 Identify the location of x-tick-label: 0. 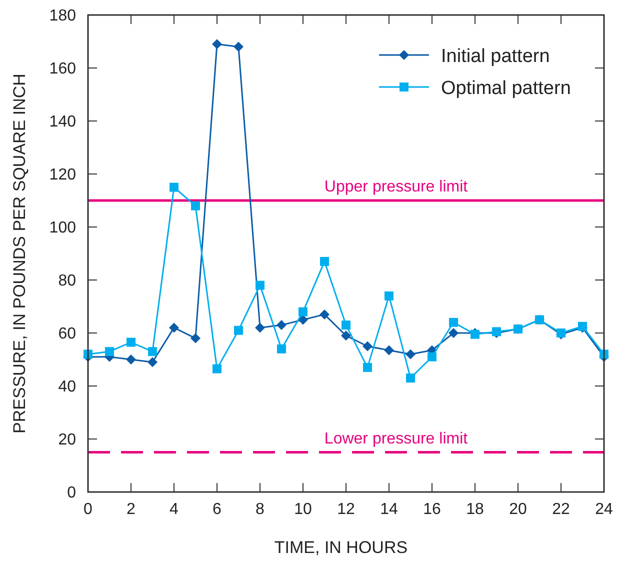
(88, 509).